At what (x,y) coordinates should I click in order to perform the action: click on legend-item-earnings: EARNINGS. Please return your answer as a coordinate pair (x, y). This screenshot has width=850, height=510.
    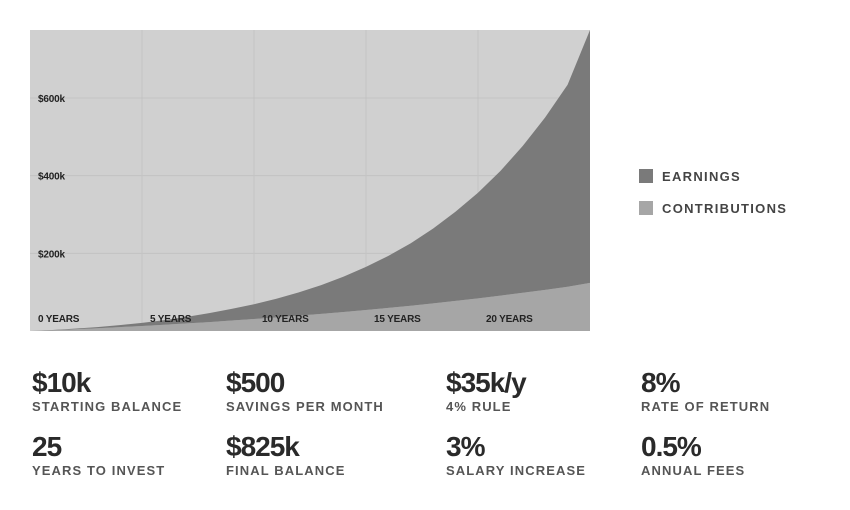
    Looking at the image, I should click on (713, 176).